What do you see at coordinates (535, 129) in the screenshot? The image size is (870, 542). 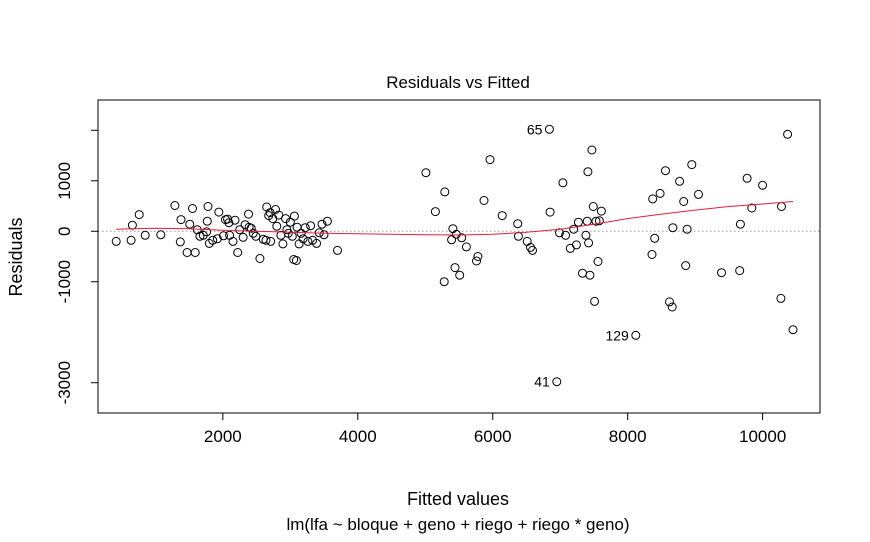 I see `point-label: 65` at bounding box center [535, 129].